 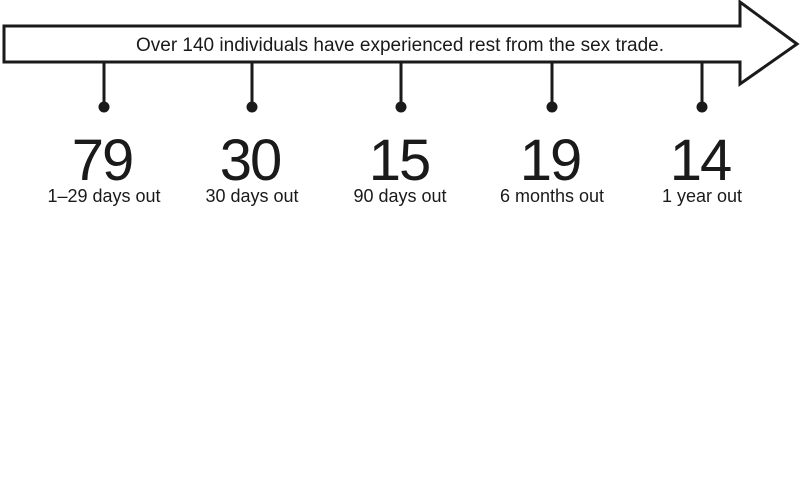 I want to click on milestone-value: 14, so click(x=700, y=160).